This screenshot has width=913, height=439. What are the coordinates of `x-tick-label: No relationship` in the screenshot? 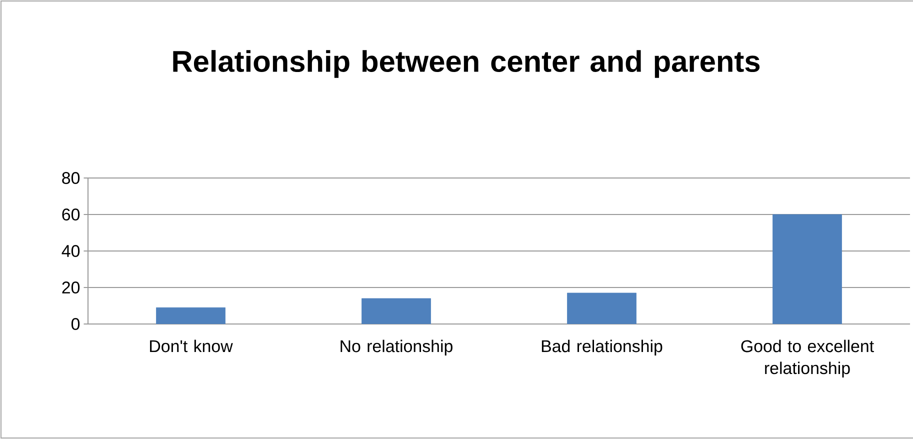 It's located at (396, 348).